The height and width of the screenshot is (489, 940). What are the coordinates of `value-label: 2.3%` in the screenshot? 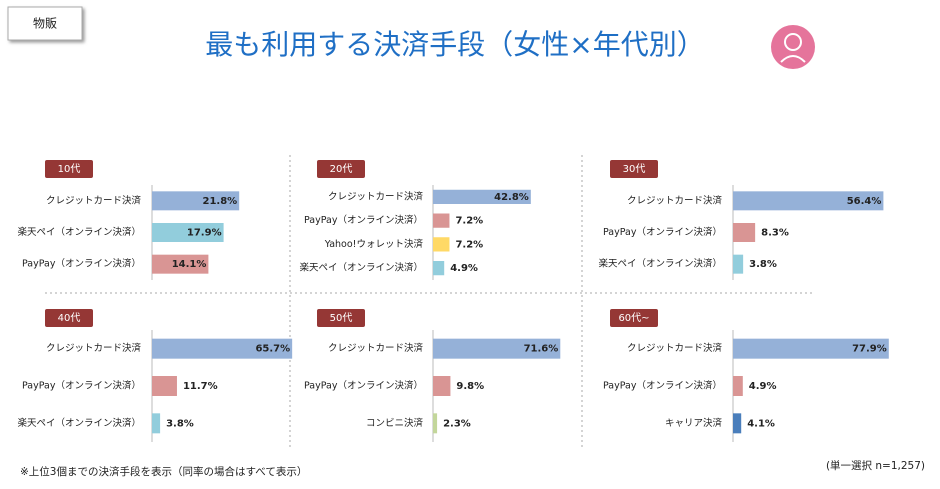 It's located at (457, 423).